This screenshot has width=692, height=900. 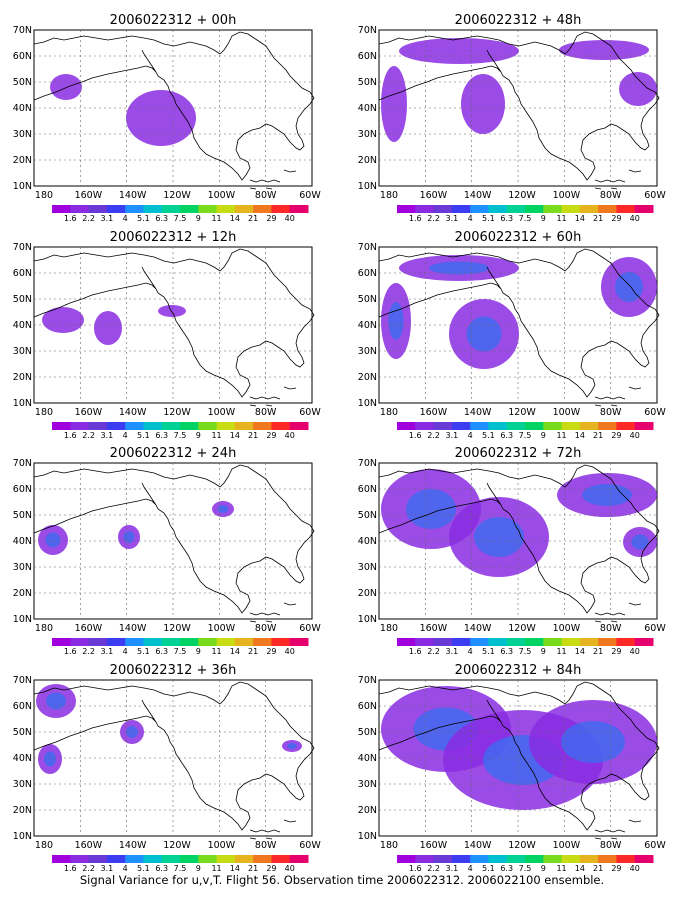 I want to click on variance-field, so click(x=519, y=90).